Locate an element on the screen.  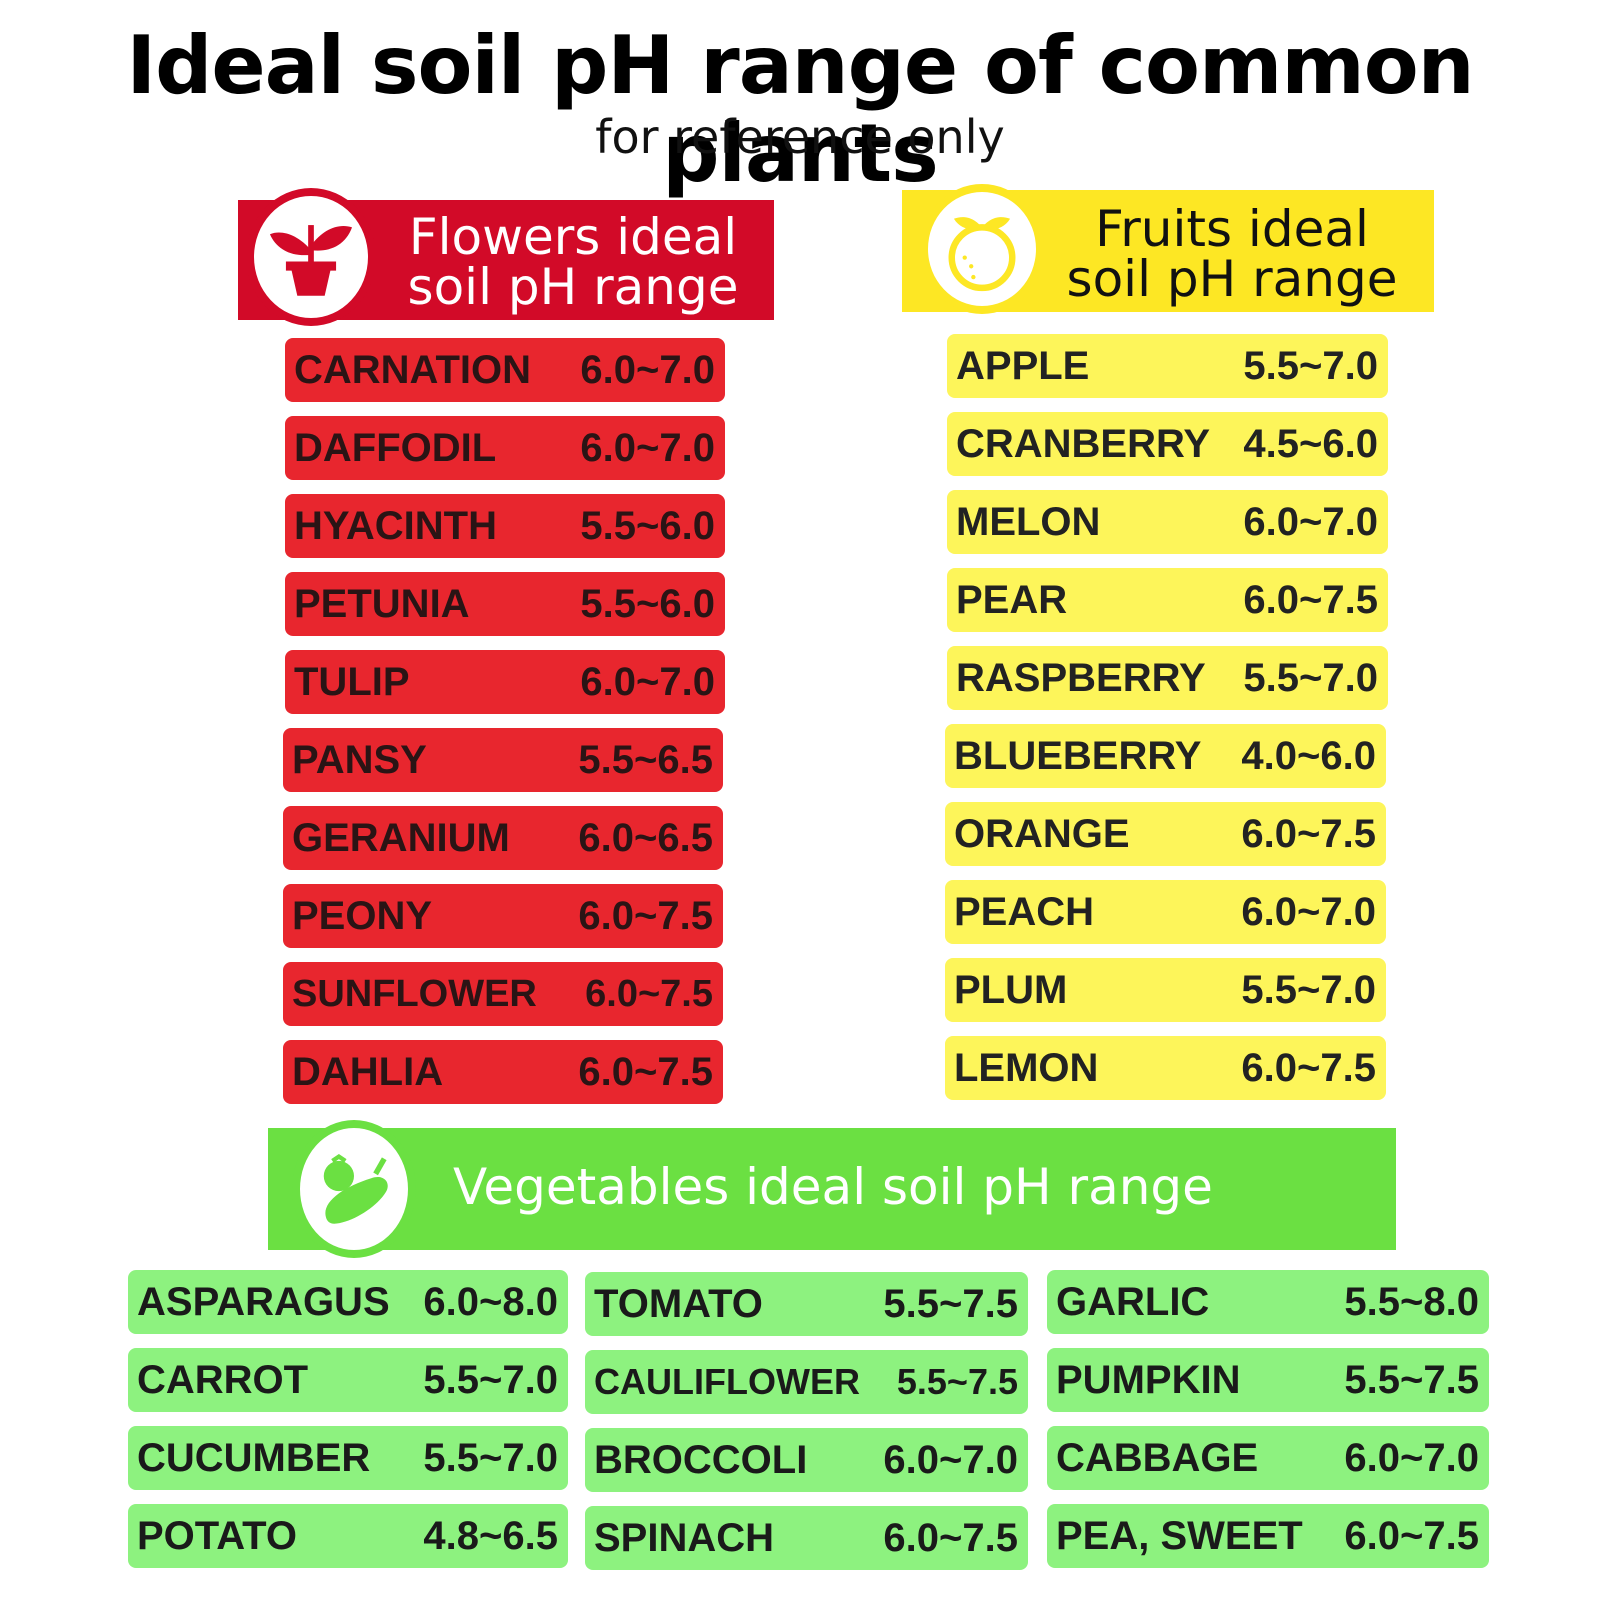
fruit-name: RASPBERRY is located at coordinates (1081, 677).